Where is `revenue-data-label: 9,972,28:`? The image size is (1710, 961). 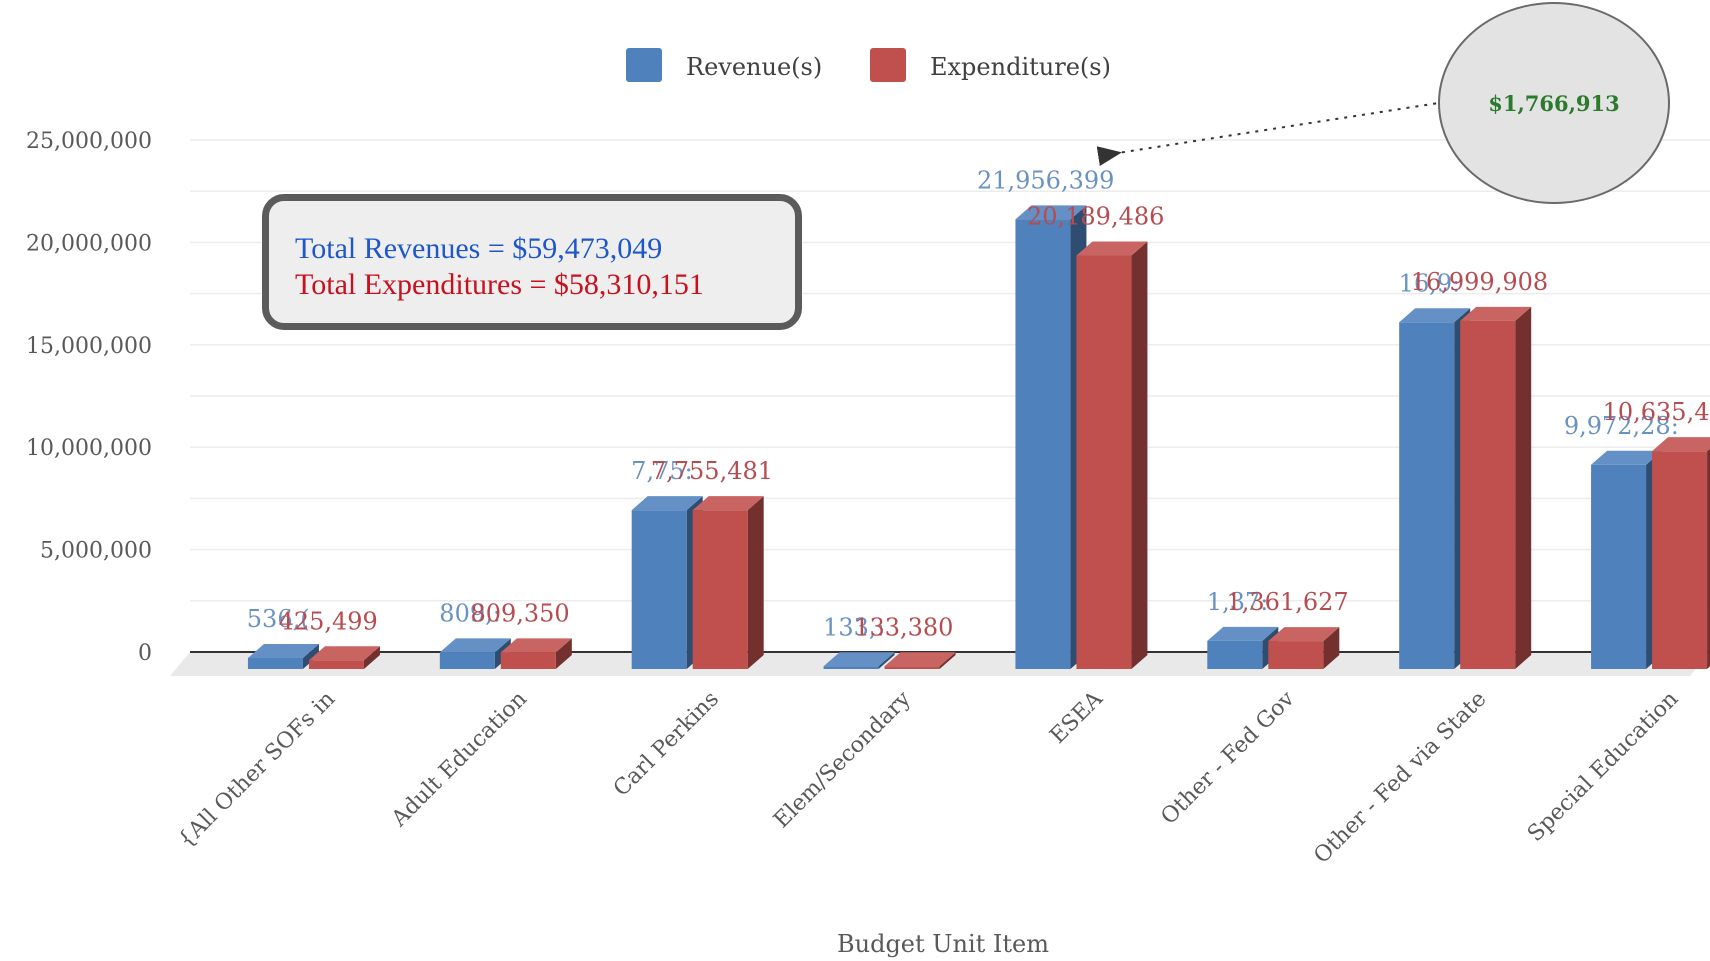 revenue-data-label: 9,972,28: is located at coordinates (1621, 426).